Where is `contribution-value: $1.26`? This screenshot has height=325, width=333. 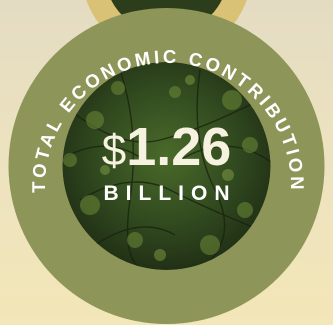 contribution-value: $1.26 is located at coordinates (167, 147).